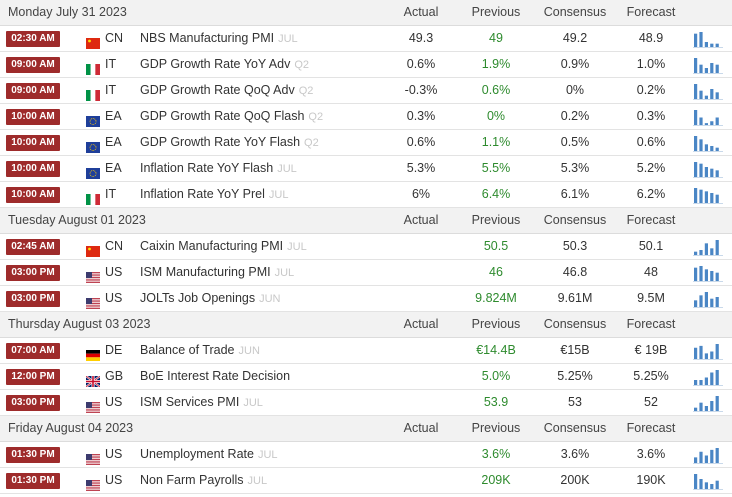 This screenshot has height=497, width=732. I want to click on event-name: NBS Manufacturing PMI, so click(207, 38).